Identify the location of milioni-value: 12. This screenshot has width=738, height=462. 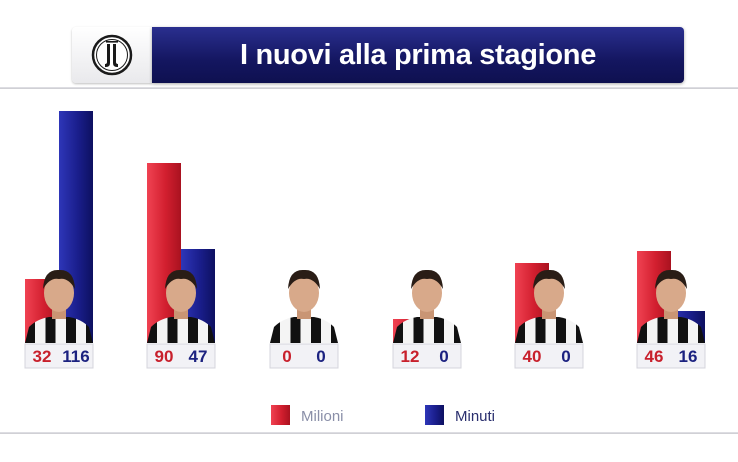
(410, 356).